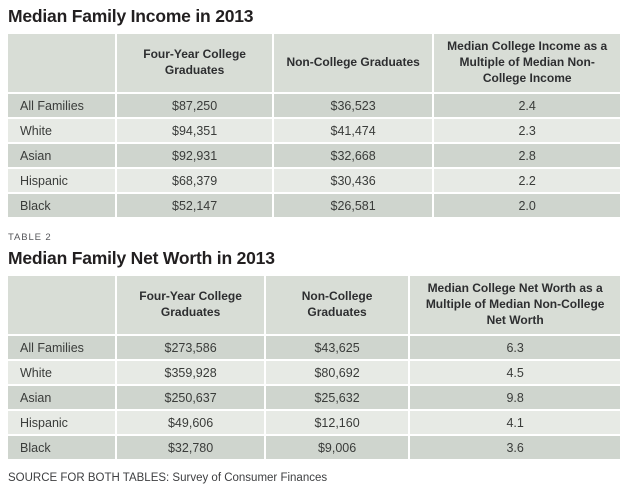  What do you see at coordinates (190, 422) in the screenshot?
I see `table-cell: $49,606` at bounding box center [190, 422].